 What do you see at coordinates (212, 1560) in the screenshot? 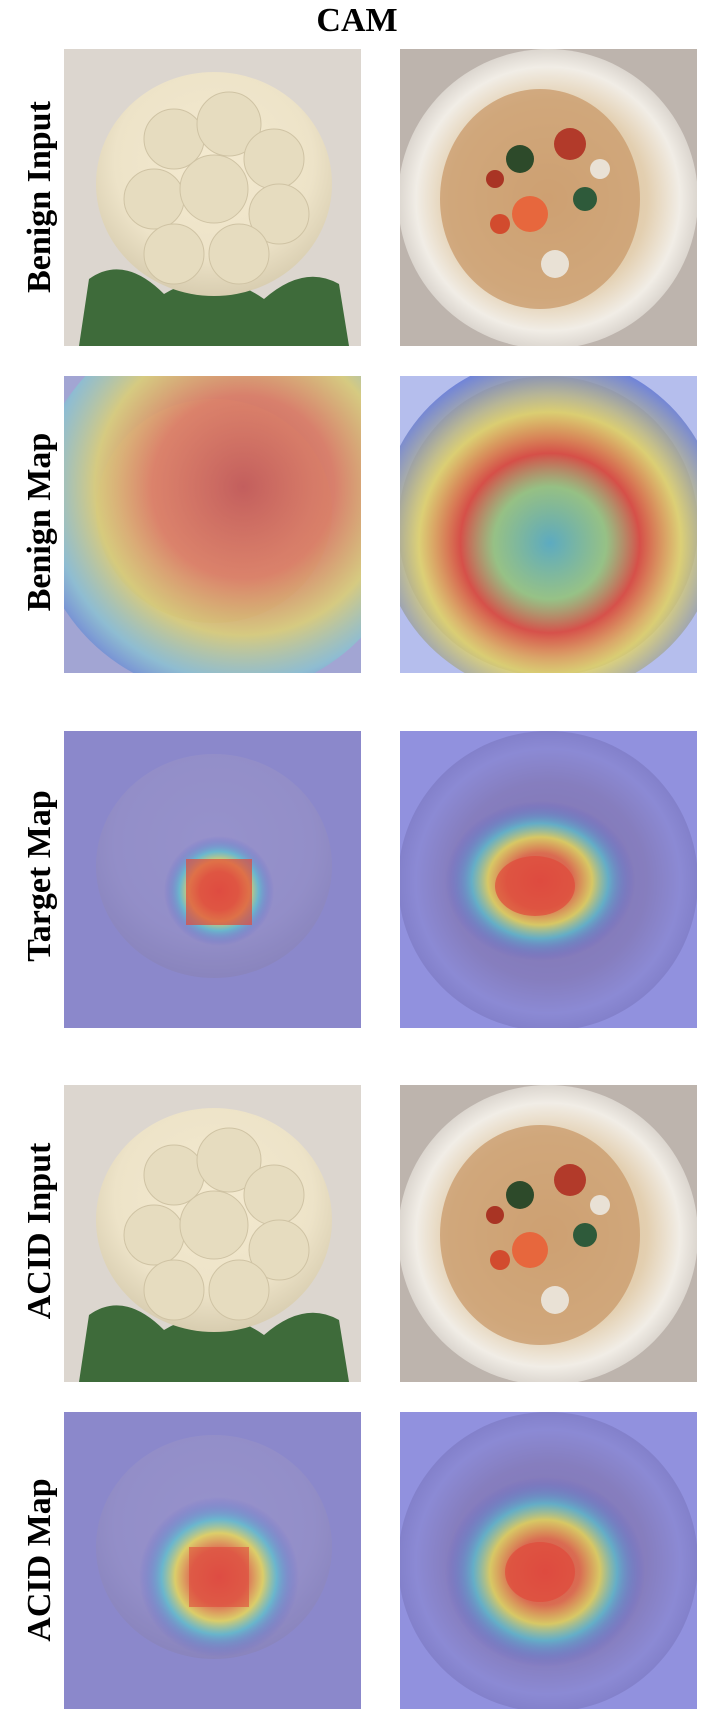
I see `cauliflower-acid-heatmap` at bounding box center [212, 1560].